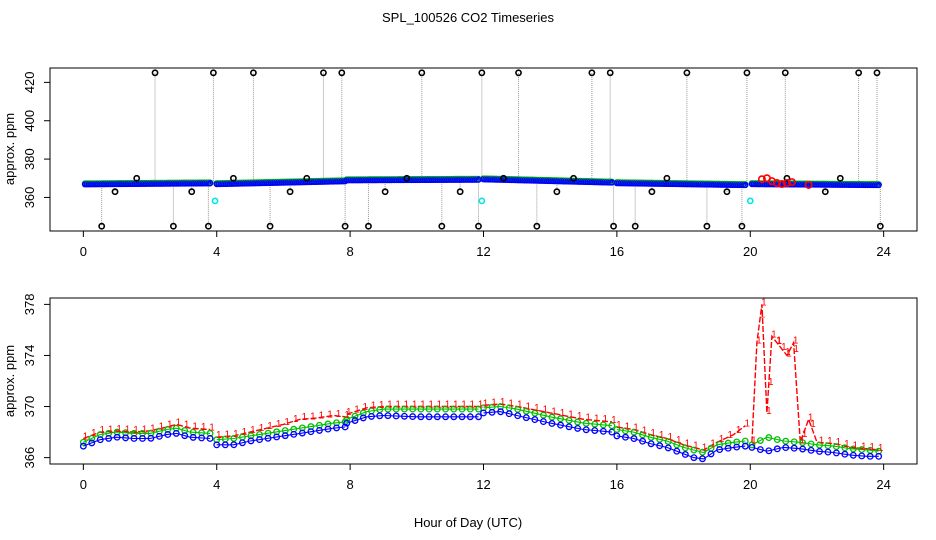  Describe the element at coordinates (883, 484) in the screenshot. I see `bottom-x-tick-label-24: 24` at that location.